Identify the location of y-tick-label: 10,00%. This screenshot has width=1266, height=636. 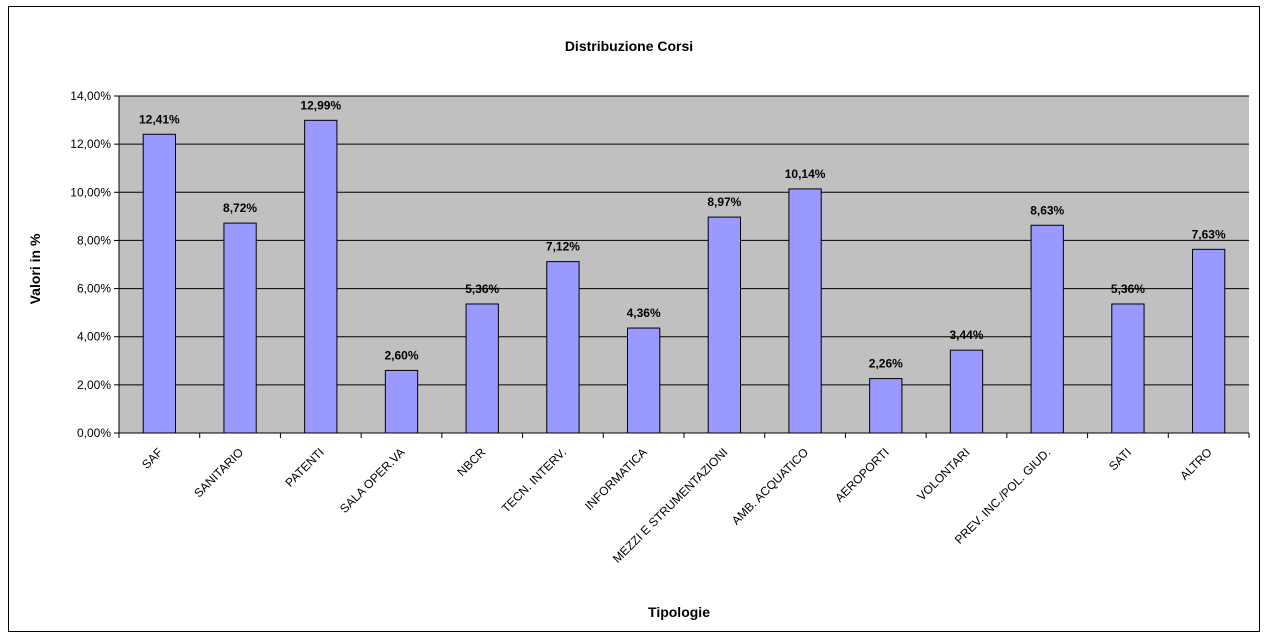
(90, 192).